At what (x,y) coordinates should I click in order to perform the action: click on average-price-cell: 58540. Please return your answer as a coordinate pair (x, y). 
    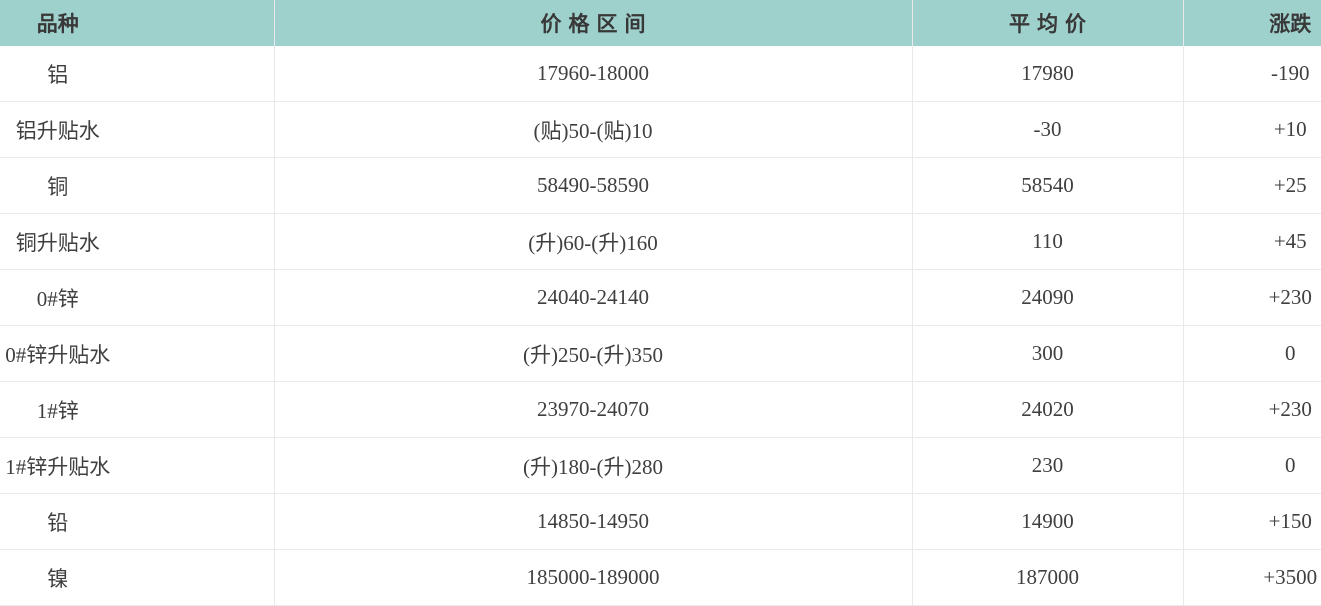
    Looking at the image, I should click on (1048, 185).